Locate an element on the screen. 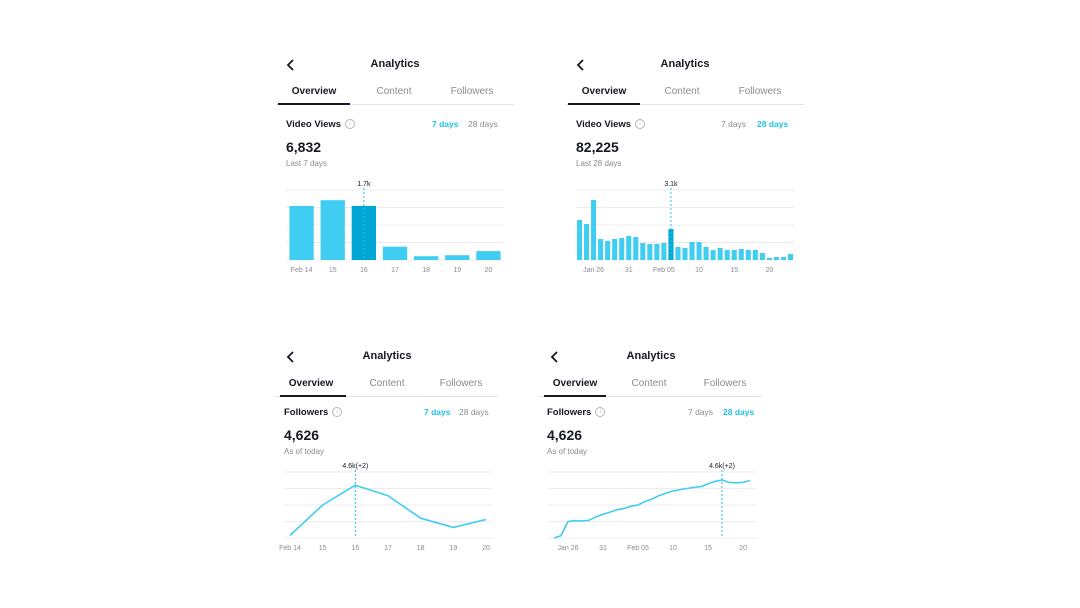 The image size is (1080, 608). page-title: Analytics is located at coordinates (395, 64).